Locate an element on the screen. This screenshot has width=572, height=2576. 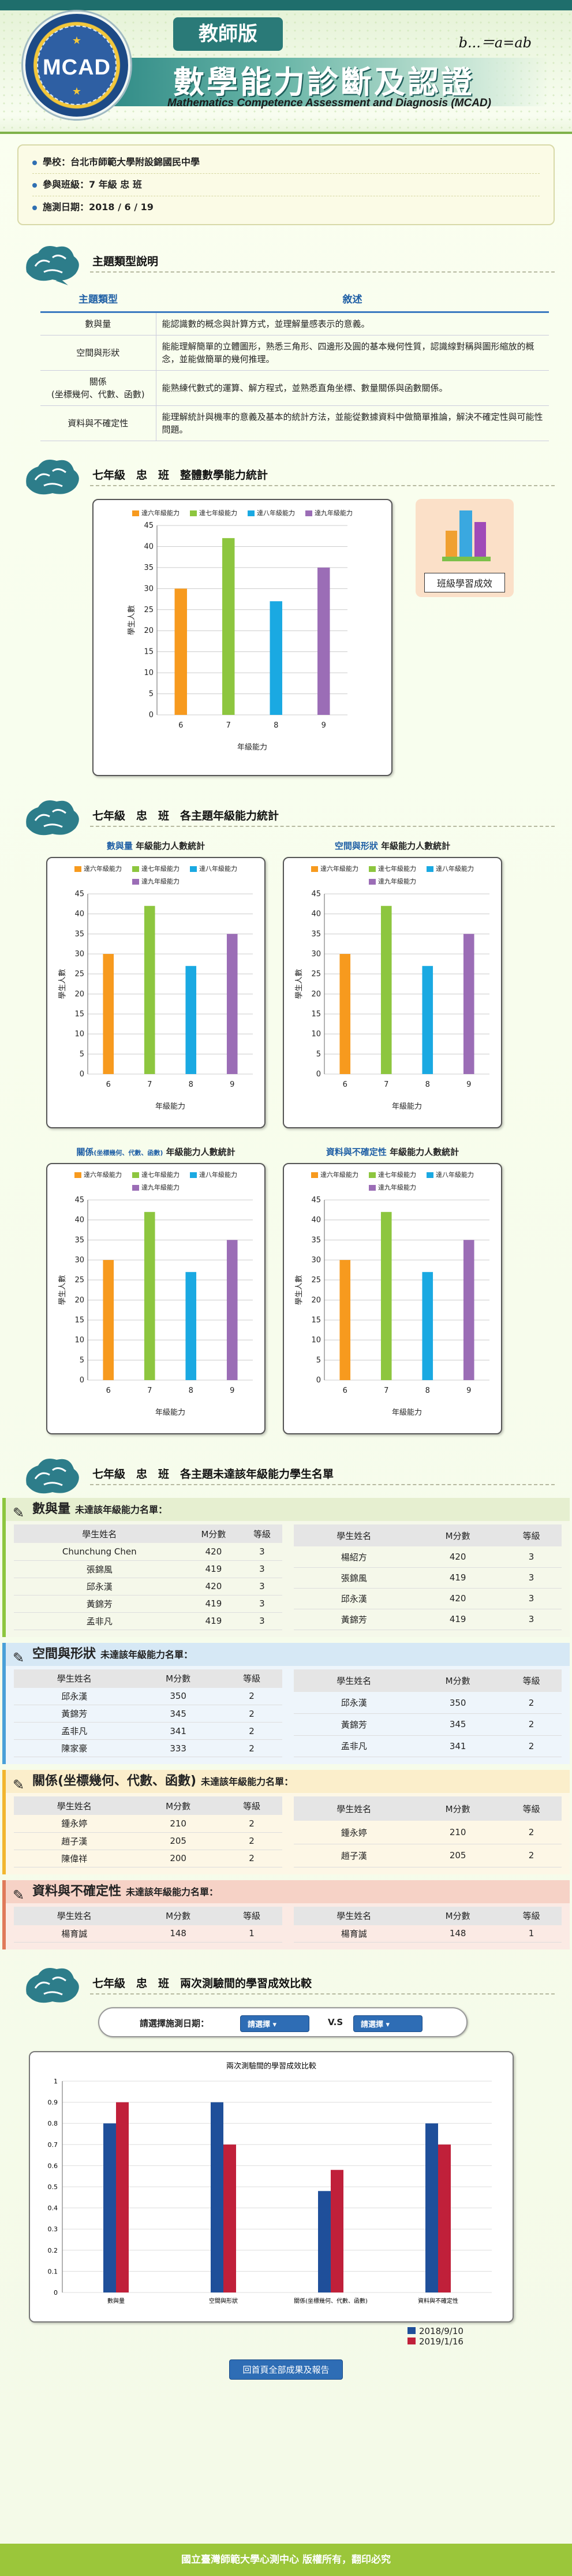
subject-chart-title: 資料與不確定性 年級能力人數統計 is located at coordinates (392, 1152).